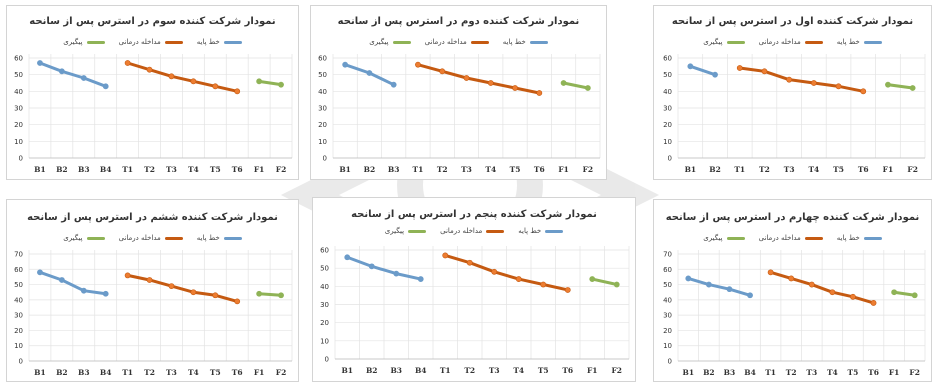 This screenshot has height=385, width=937. I want to click on series-line-followup, so click(904, 293).